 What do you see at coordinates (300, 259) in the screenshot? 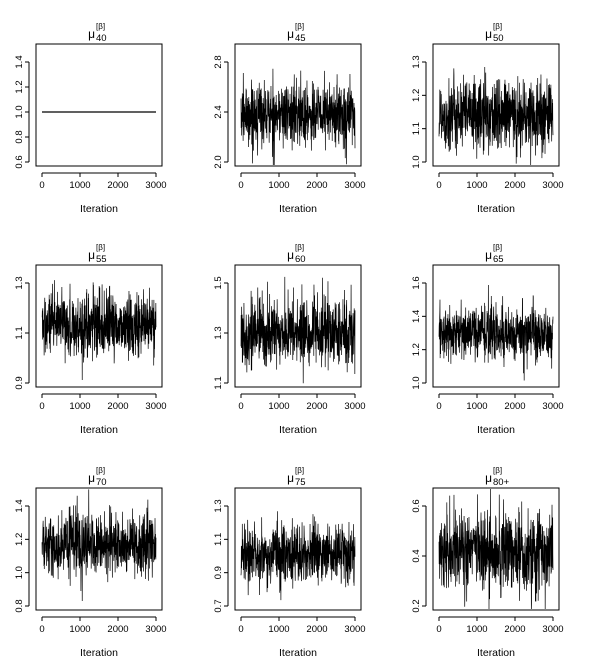
I see `panel-title-subscript: 60` at bounding box center [300, 259].